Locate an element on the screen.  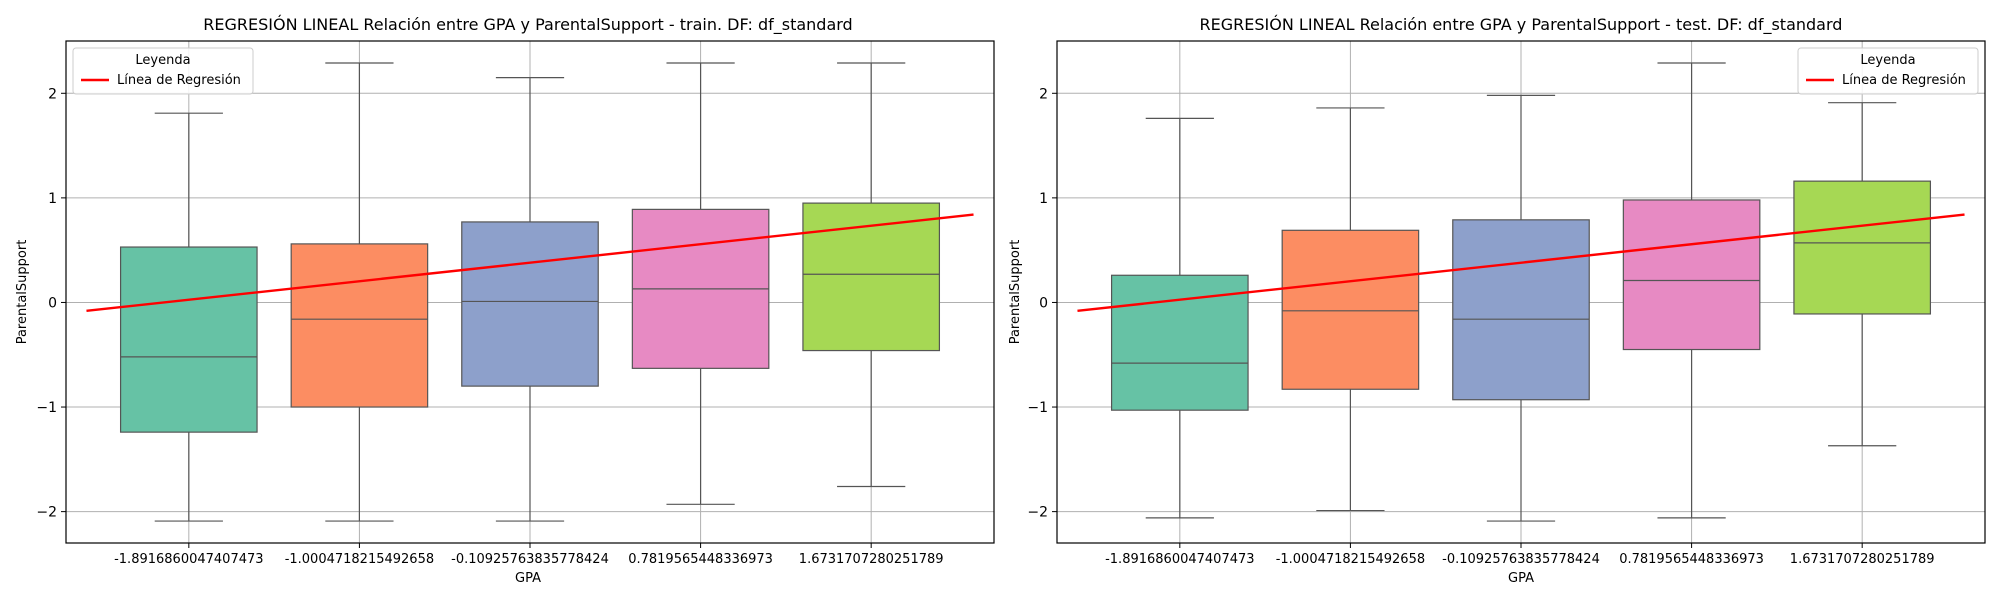
train-xtick-label: 0.7819565448336973 is located at coordinates (700, 559).